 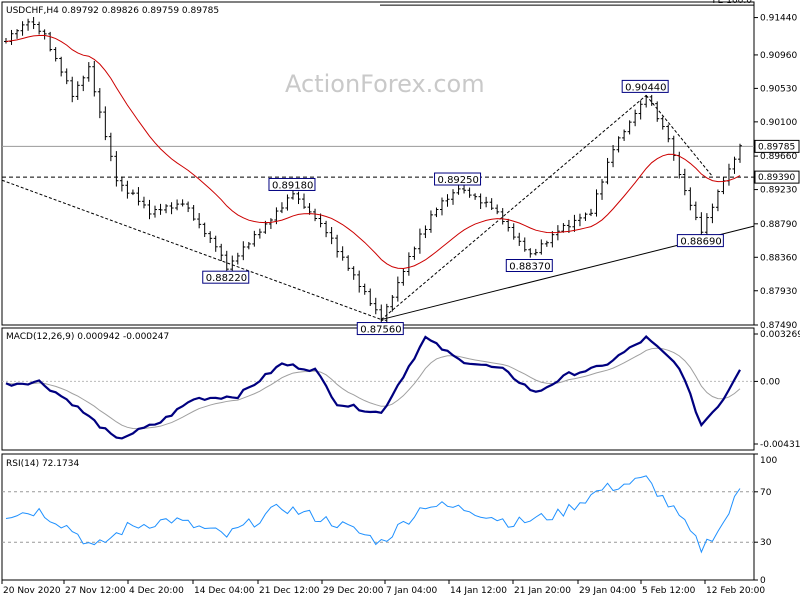 What do you see at coordinates (778, 326) in the screenshot?
I see `price-tick-label: 0.87490` at bounding box center [778, 326].